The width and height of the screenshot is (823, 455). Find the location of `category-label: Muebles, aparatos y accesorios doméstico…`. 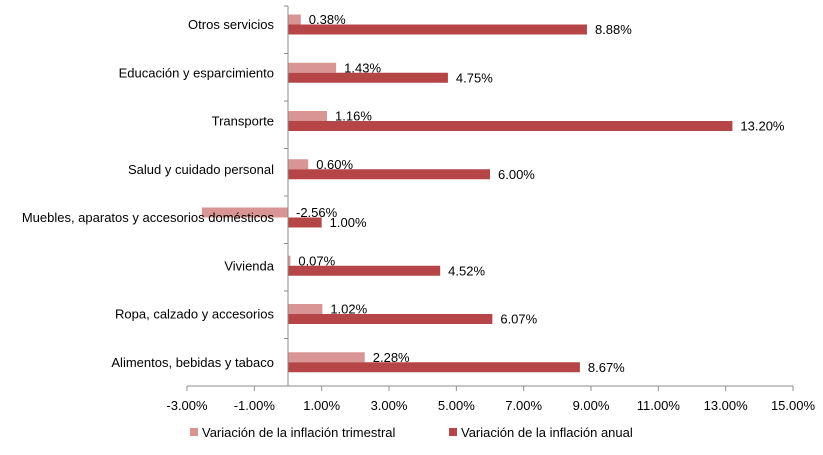

category-label: Muebles, aparatos y accesorios doméstico… is located at coordinates (148, 217).